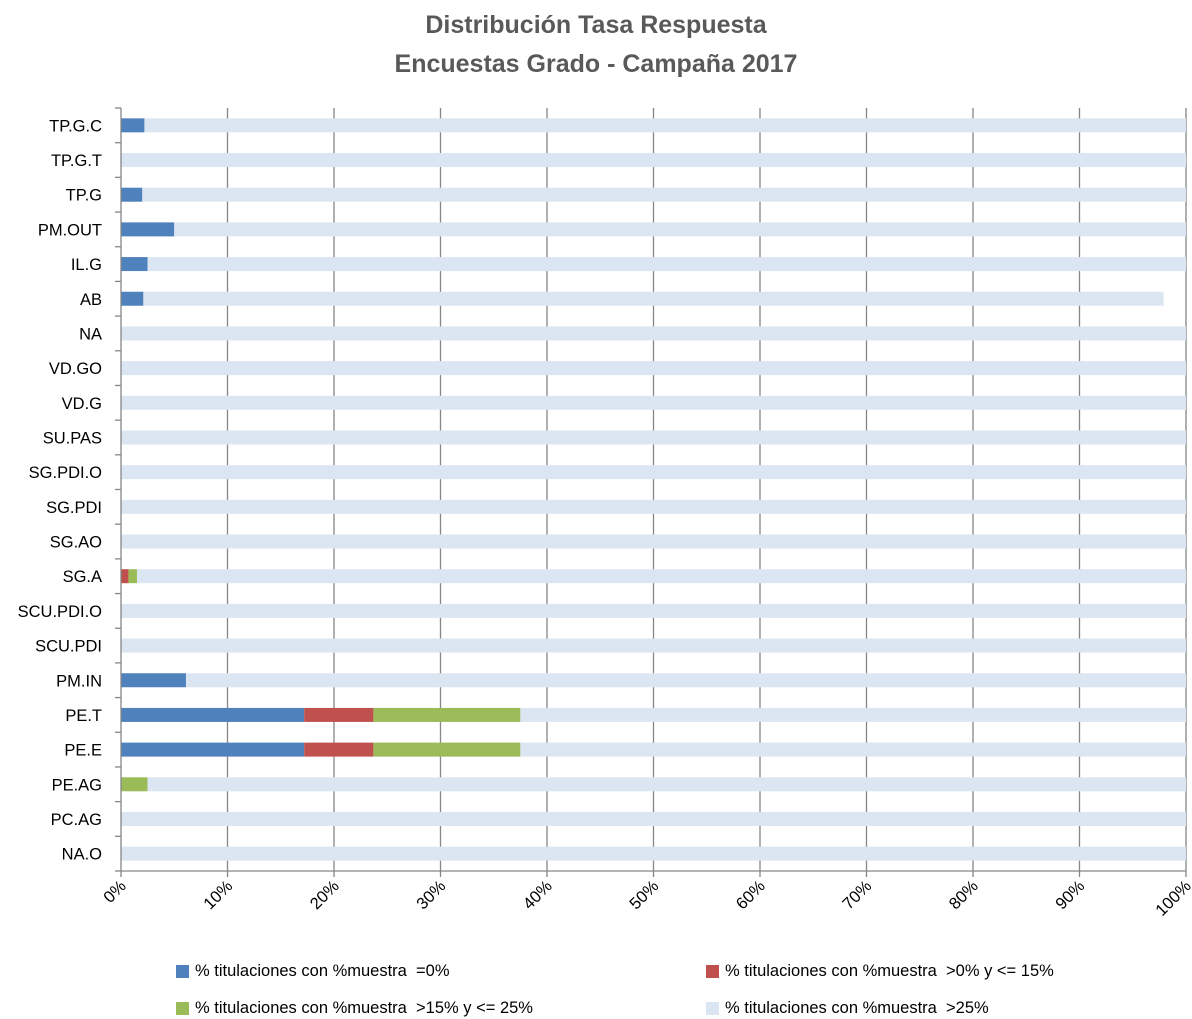  Describe the element at coordinates (72, 438) in the screenshot. I see `category-label: SU.PAS` at that location.